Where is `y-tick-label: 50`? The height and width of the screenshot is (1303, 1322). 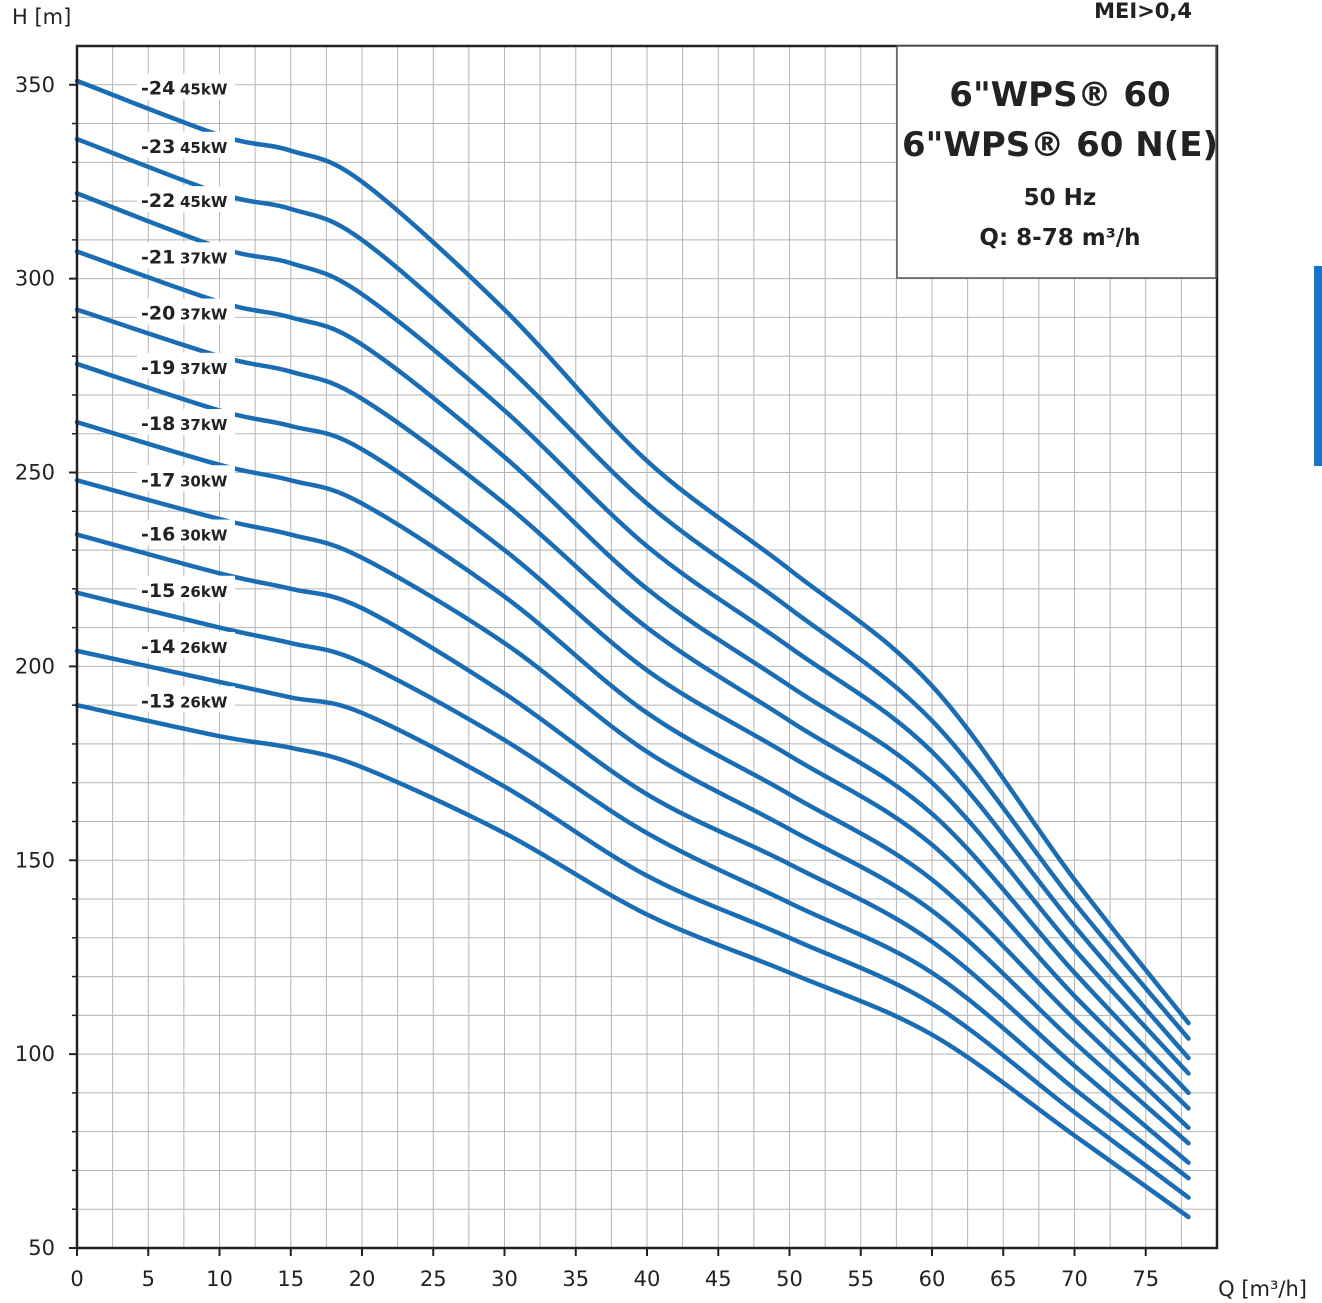 y-tick-label: 50 is located at coordinates (41, 1248).